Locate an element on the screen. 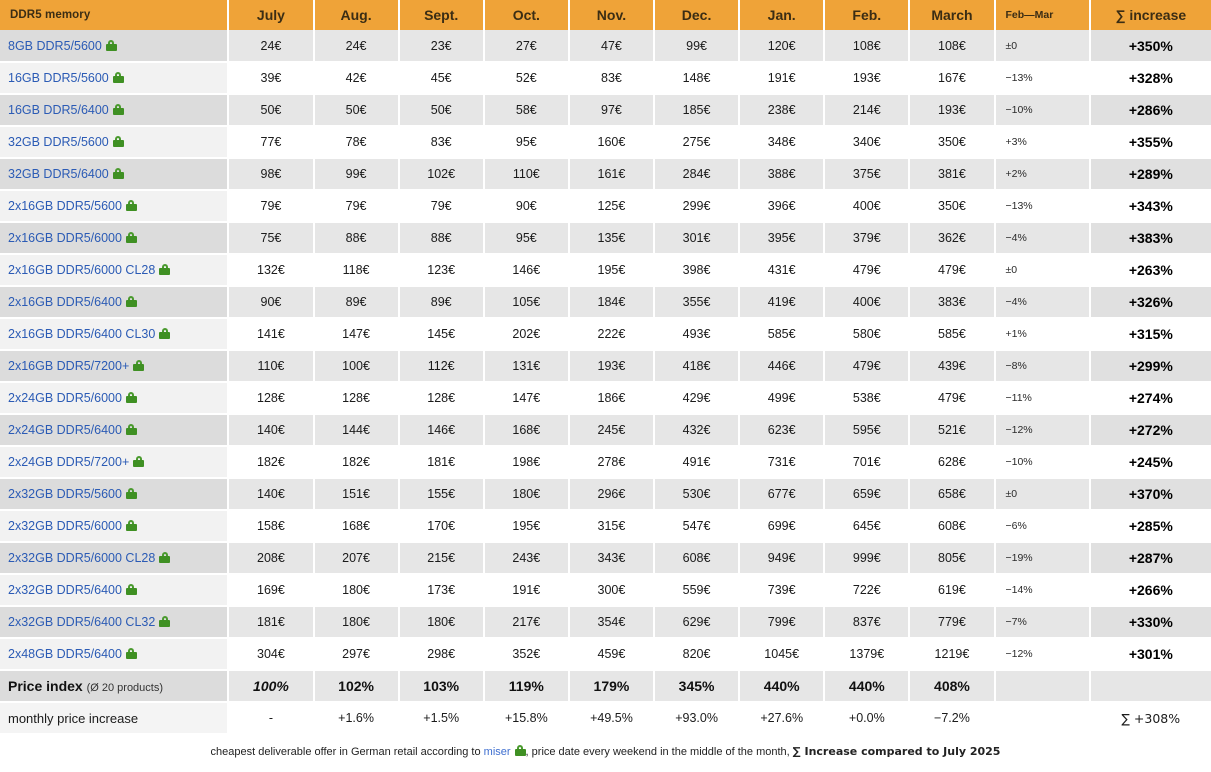  product-name-label: 2x24GB DDR5/6000 is located at coordinates (65, 398).